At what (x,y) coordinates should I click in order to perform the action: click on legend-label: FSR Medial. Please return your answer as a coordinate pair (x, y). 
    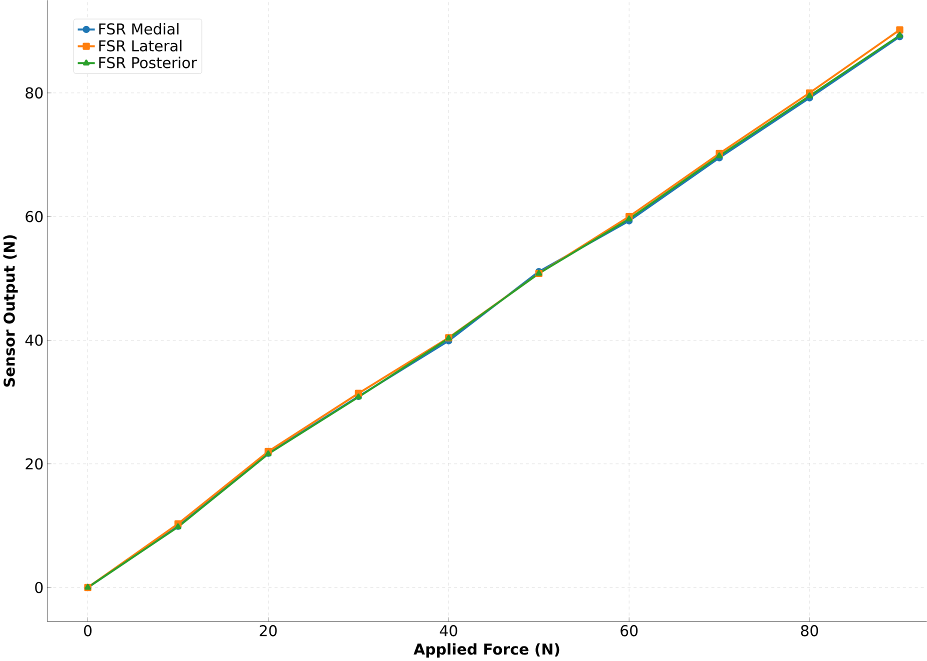
    Looking at the image, I should click on (138, 29).